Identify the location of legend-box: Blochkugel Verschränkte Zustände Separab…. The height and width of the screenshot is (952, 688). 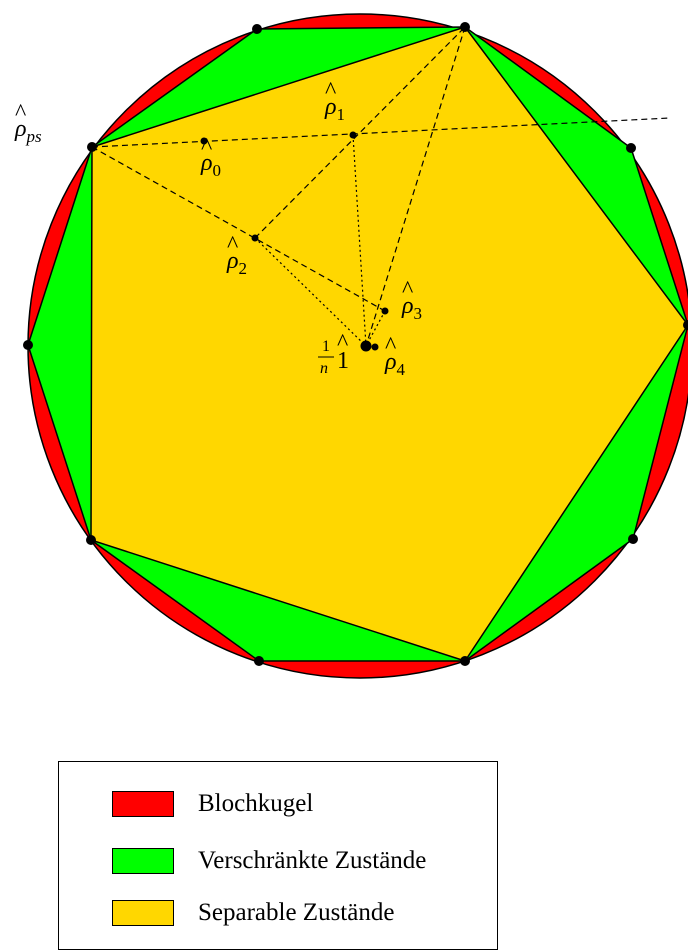
(278, 855).